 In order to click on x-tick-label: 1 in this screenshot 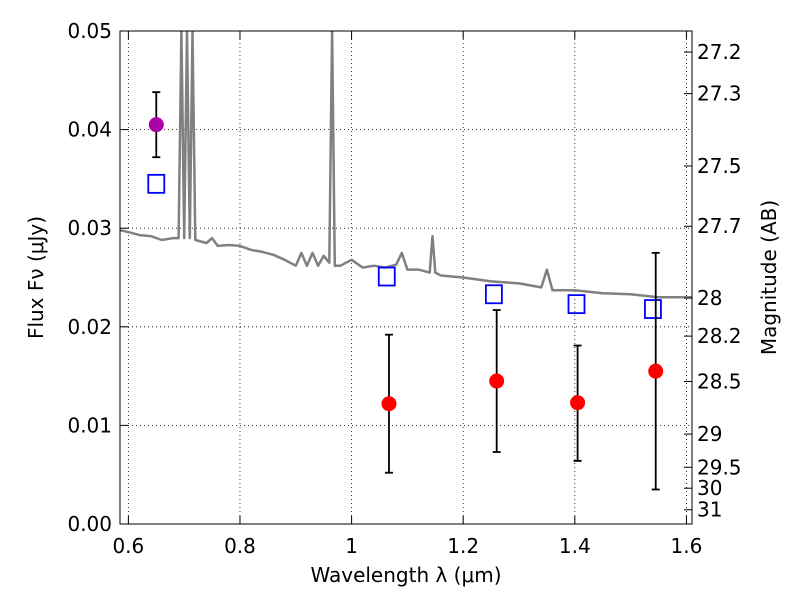, I will do `click(351, 546)`.